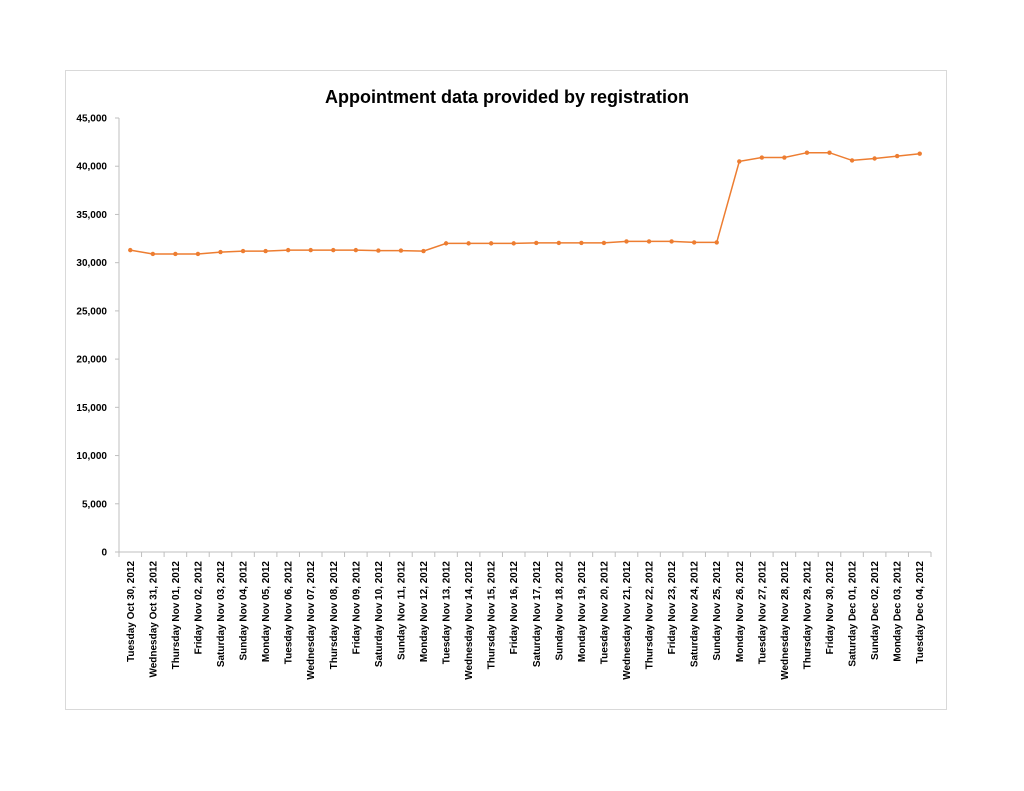 The image size is (1024, 791). Describe the element at coordinates (176, 615) in the screenshot. I see `x-tick-label: Thursday Nov 01, 2012` at that location.